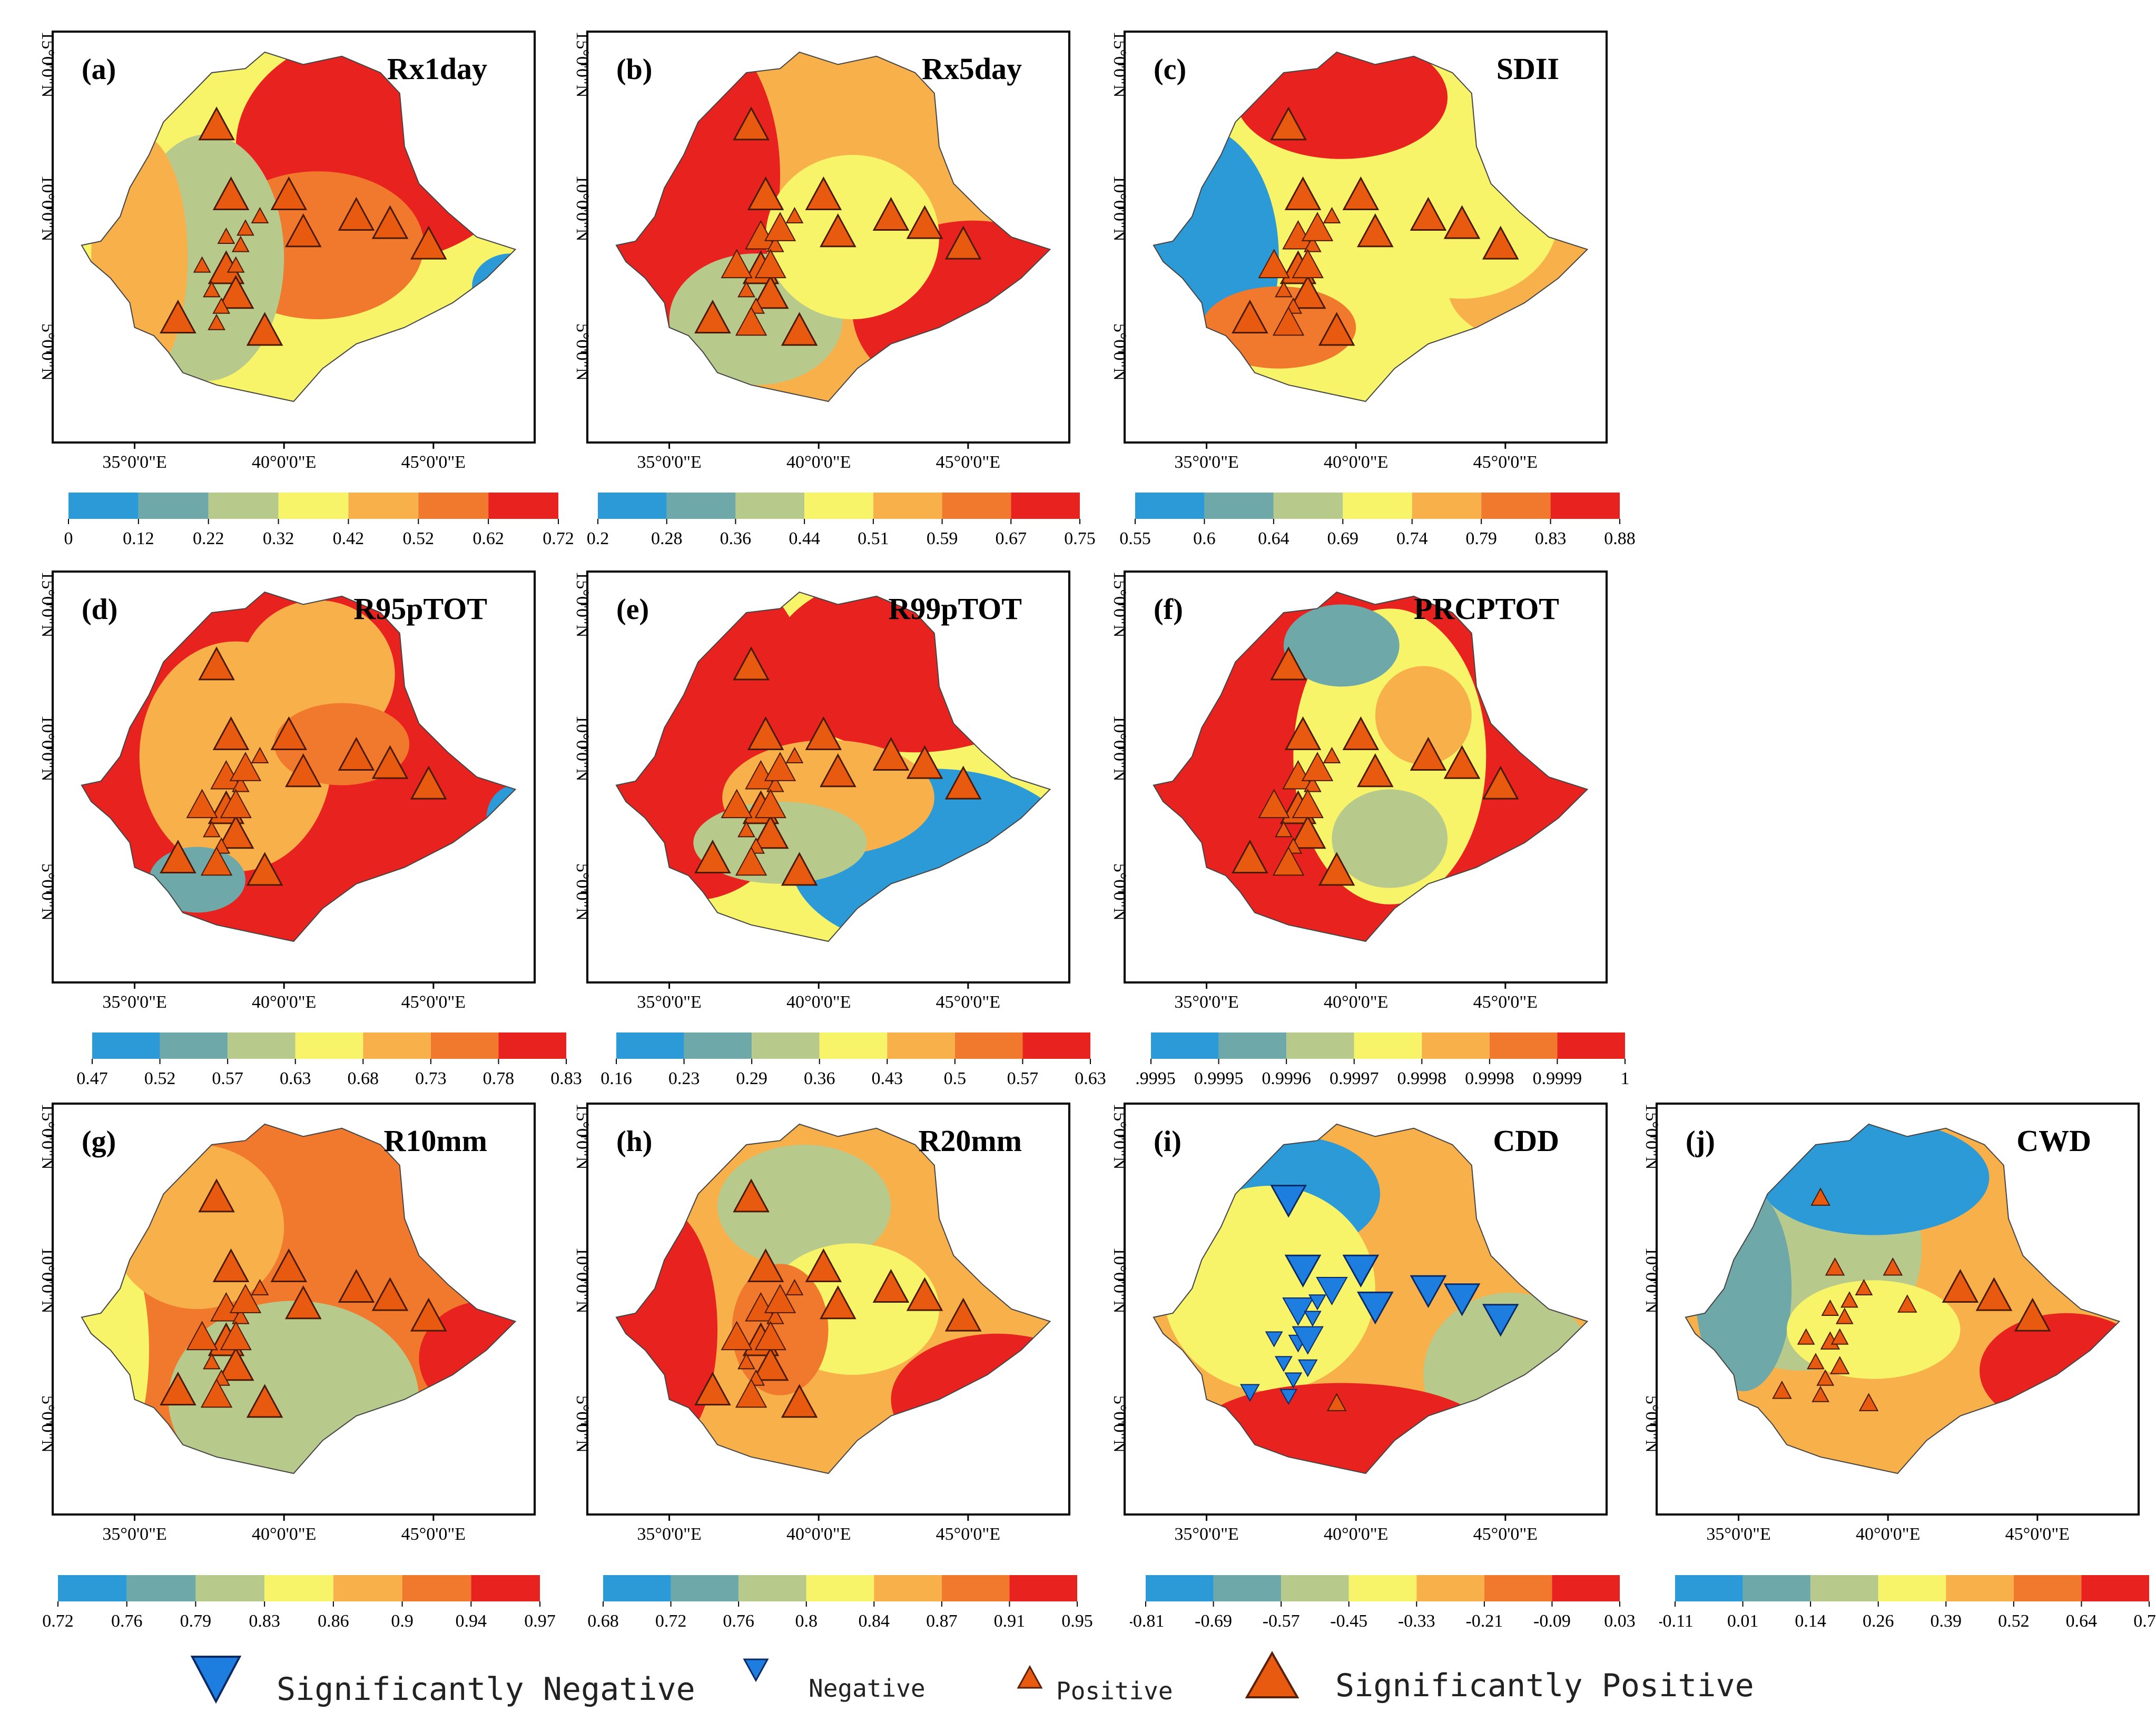  I want to click on colorbar-tick-label: 0.79, so click(1481, 538).